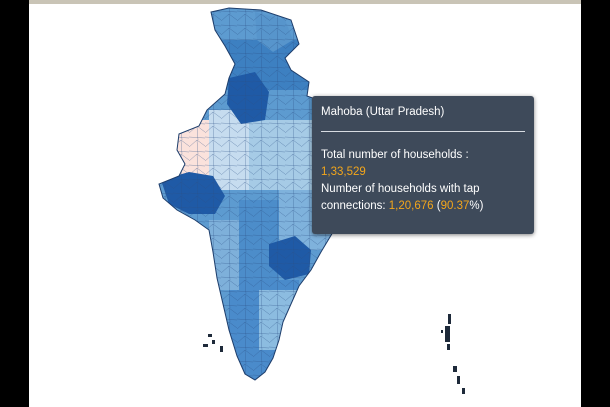 The height and width of the screenshot is (407, 610). I want to click on tooltip-divider, so click(423, 131).